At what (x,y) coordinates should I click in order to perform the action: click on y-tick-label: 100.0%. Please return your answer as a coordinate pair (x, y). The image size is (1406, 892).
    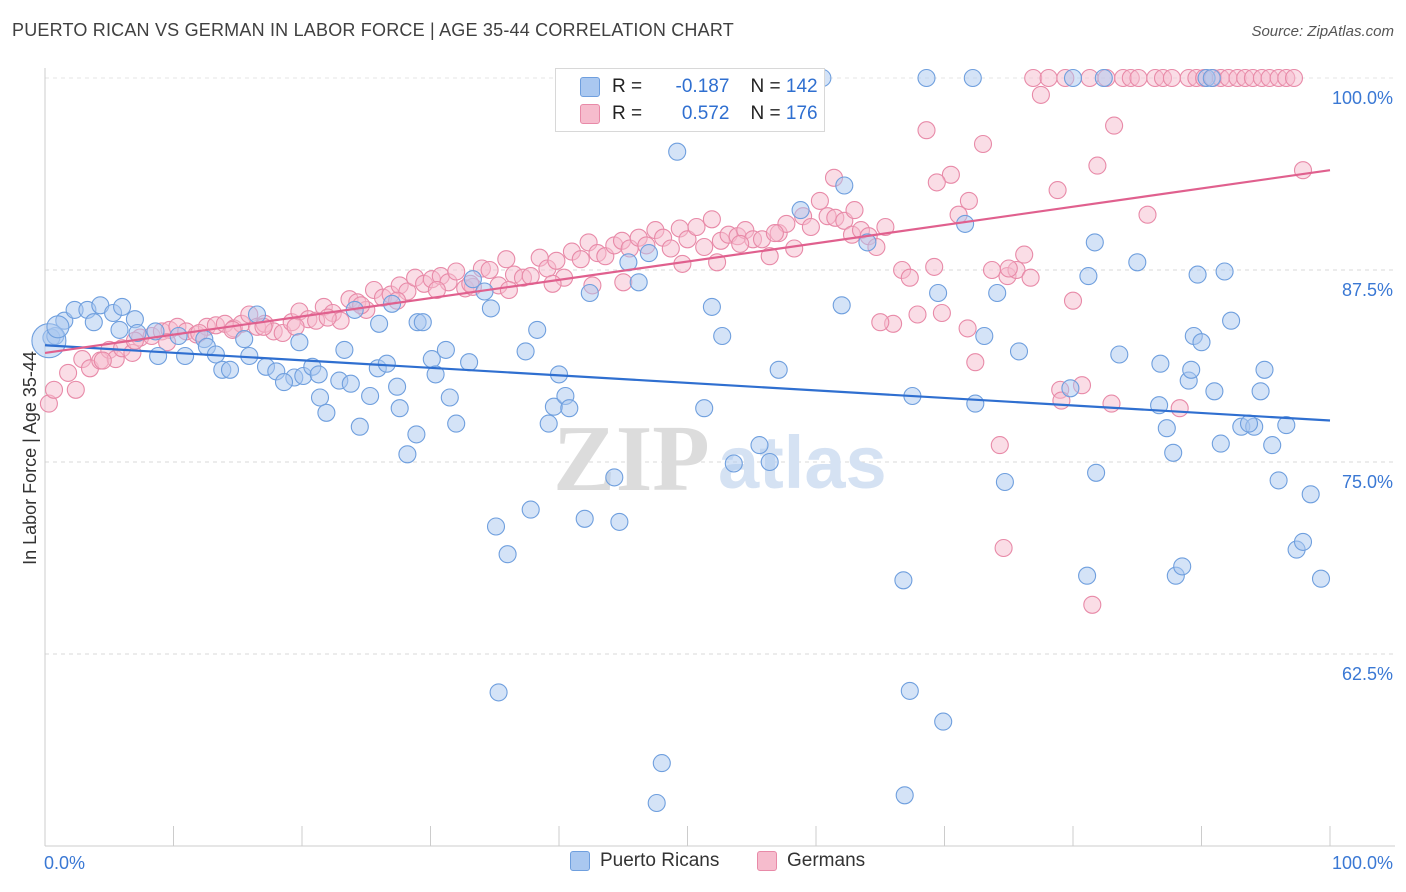
    Looking at the image, I should click on (1362, 98).